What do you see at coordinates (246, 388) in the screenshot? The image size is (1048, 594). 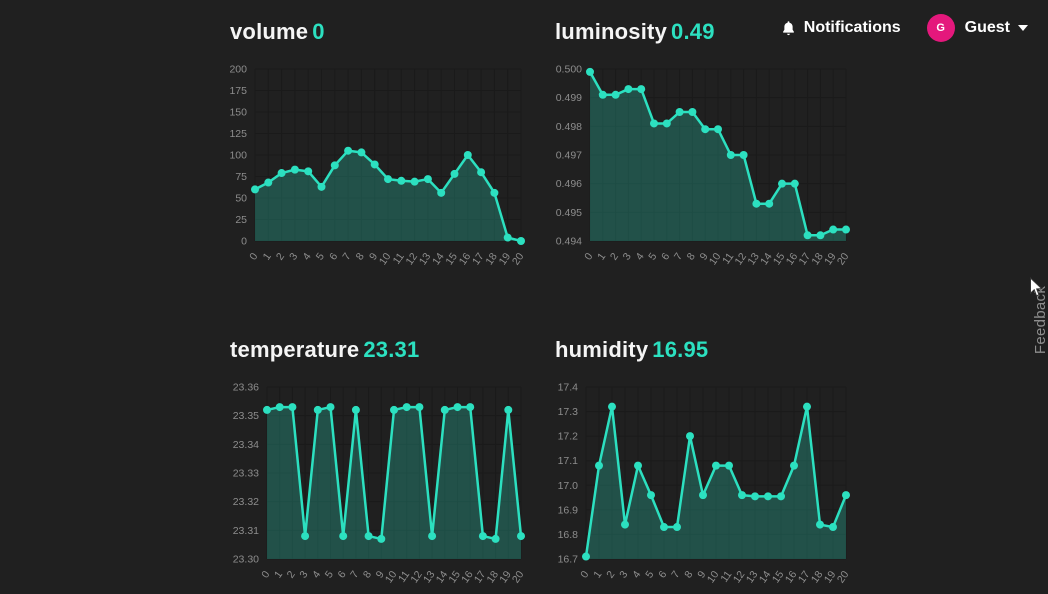 I see `svg-text: 23.36` at bounding box center [246, 388].